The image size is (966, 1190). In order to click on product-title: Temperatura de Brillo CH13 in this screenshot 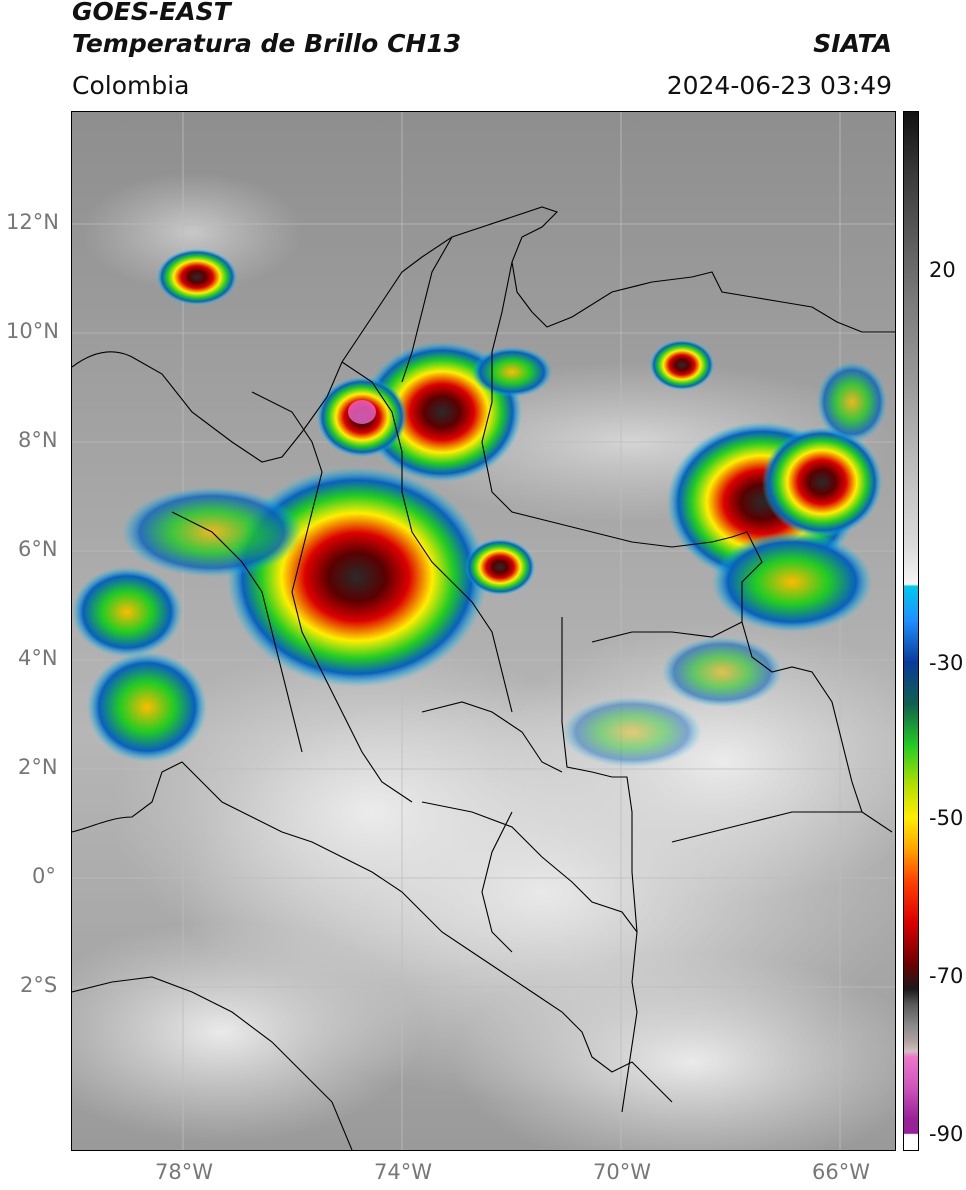, I will do `click(267, 43)`.